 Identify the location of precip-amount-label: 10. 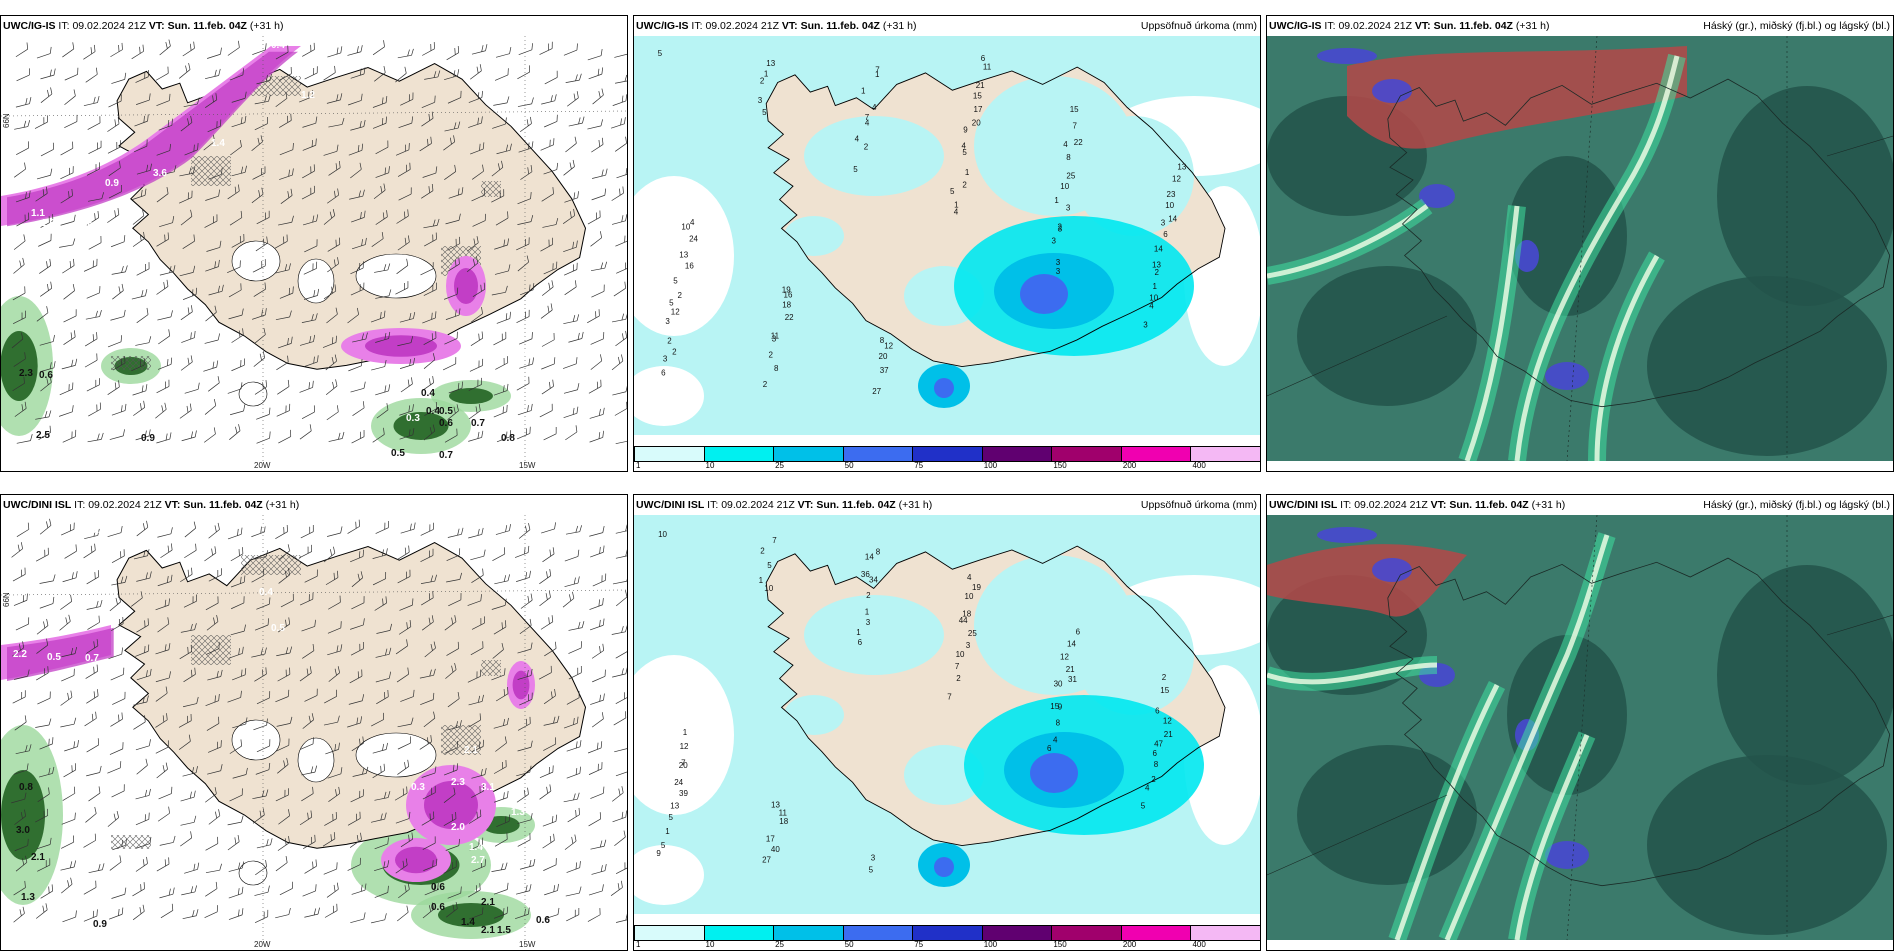
(1064, 186).